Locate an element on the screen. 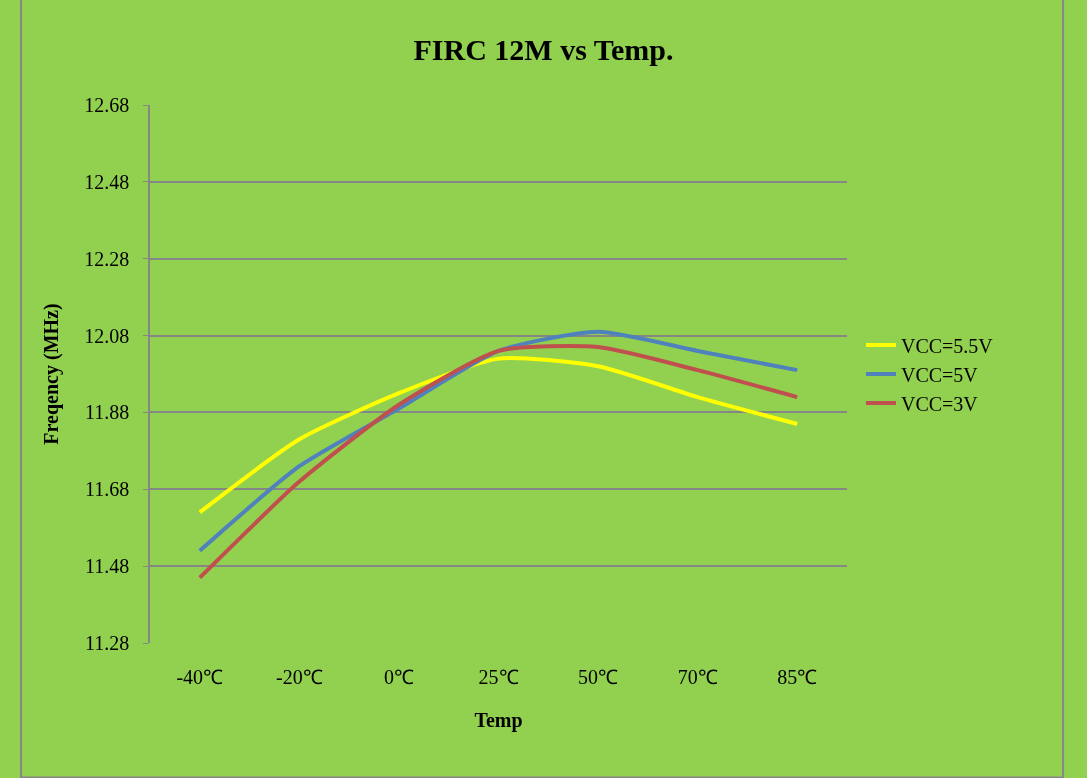  y-tick-label: 12.08 is located at coordinates (107, 335).